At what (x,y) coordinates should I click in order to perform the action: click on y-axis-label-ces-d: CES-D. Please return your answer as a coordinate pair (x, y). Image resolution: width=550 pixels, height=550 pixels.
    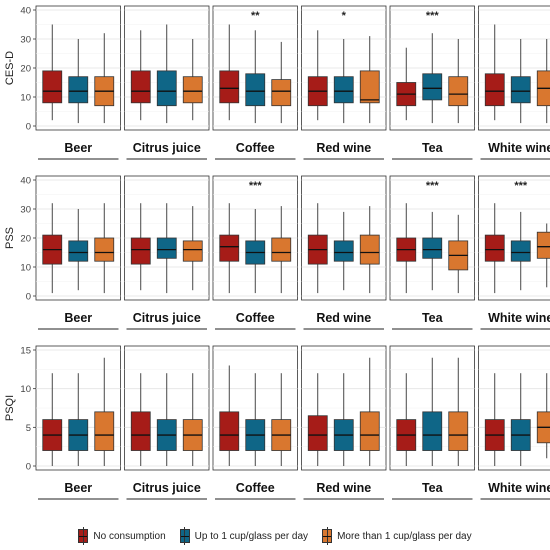
    Looking at the image, I should click on (10, 68).